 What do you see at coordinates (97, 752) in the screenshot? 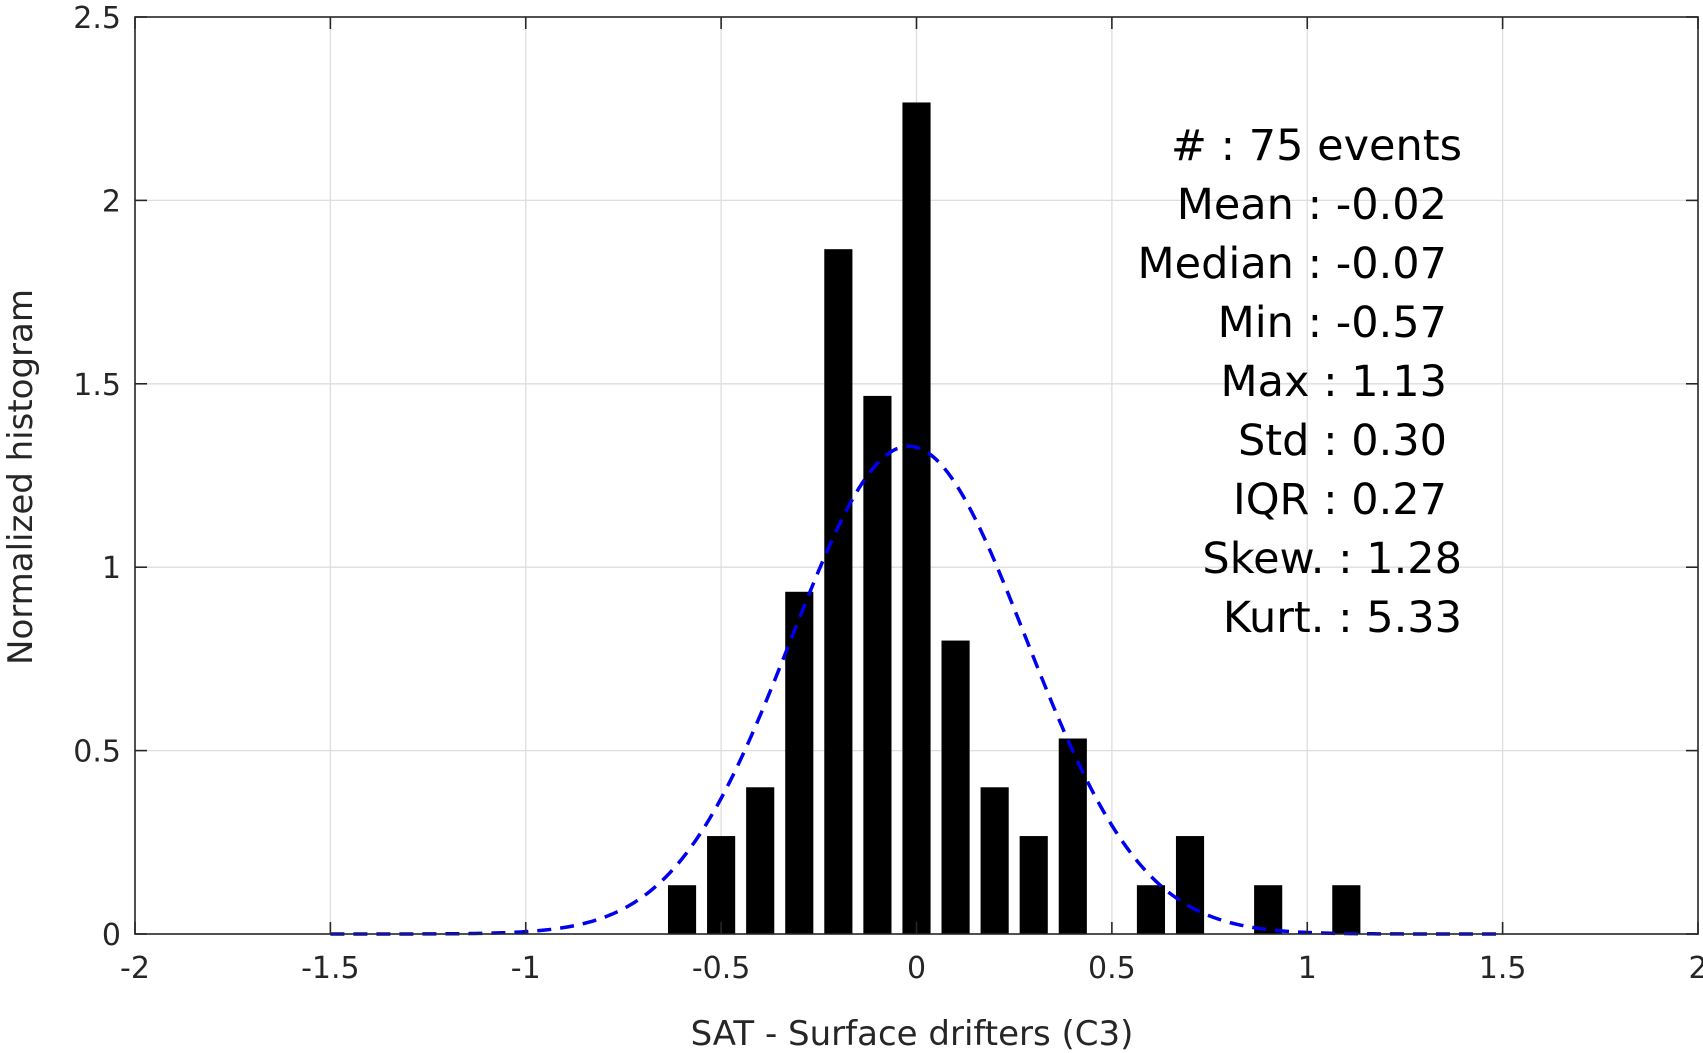
I see `y-tick-label: 0.5` at bounding box center [97, 752].